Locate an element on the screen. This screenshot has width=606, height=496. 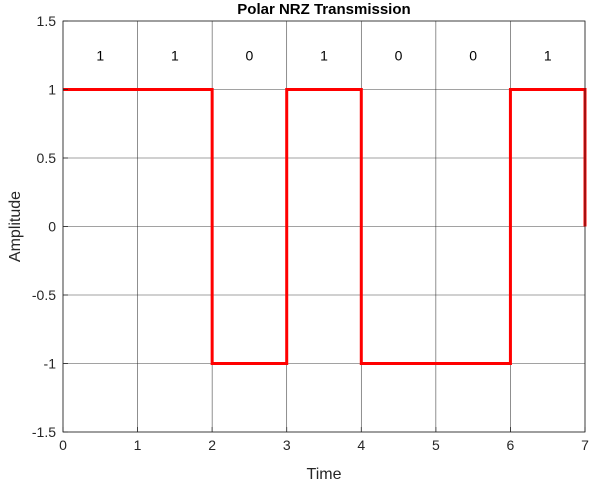
y-tick-label-3: 0 is located at coordinates (52, 227).